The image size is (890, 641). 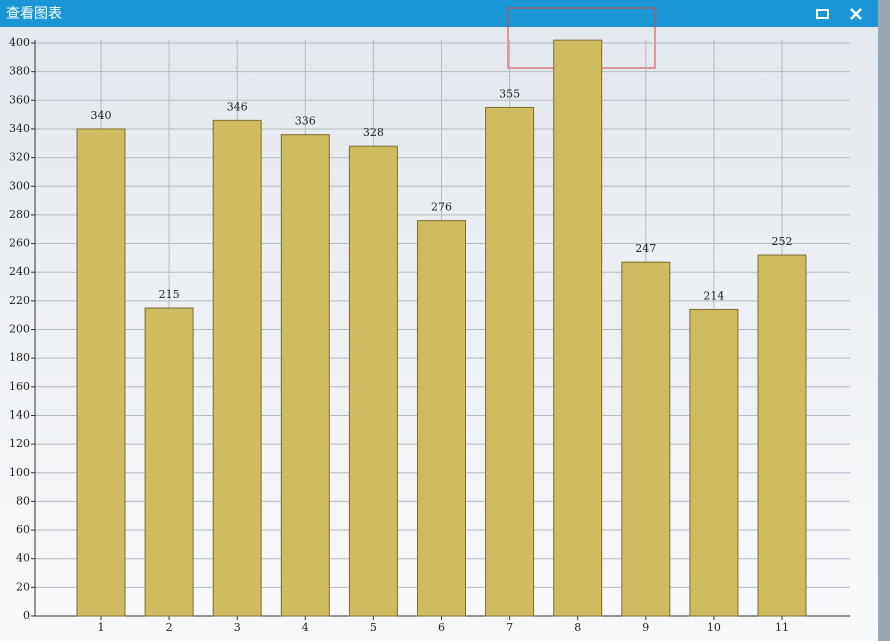 What do you see at coordinates (23, 500) in the screenshot?
I see `y-tick-label: 80` at bounding box center [23, 500].